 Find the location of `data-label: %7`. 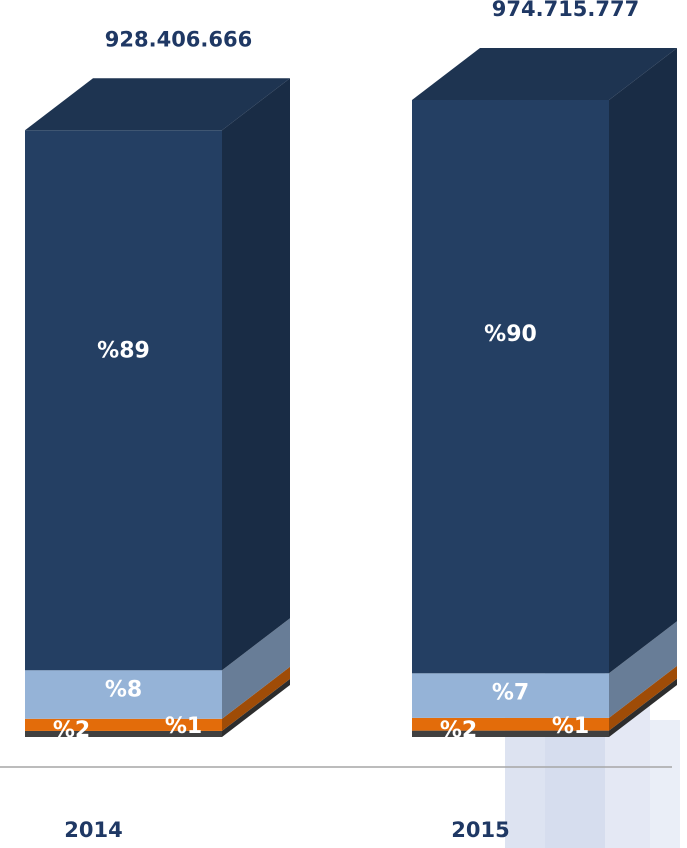

data-label: %7 is located at coordinates (510, 692).